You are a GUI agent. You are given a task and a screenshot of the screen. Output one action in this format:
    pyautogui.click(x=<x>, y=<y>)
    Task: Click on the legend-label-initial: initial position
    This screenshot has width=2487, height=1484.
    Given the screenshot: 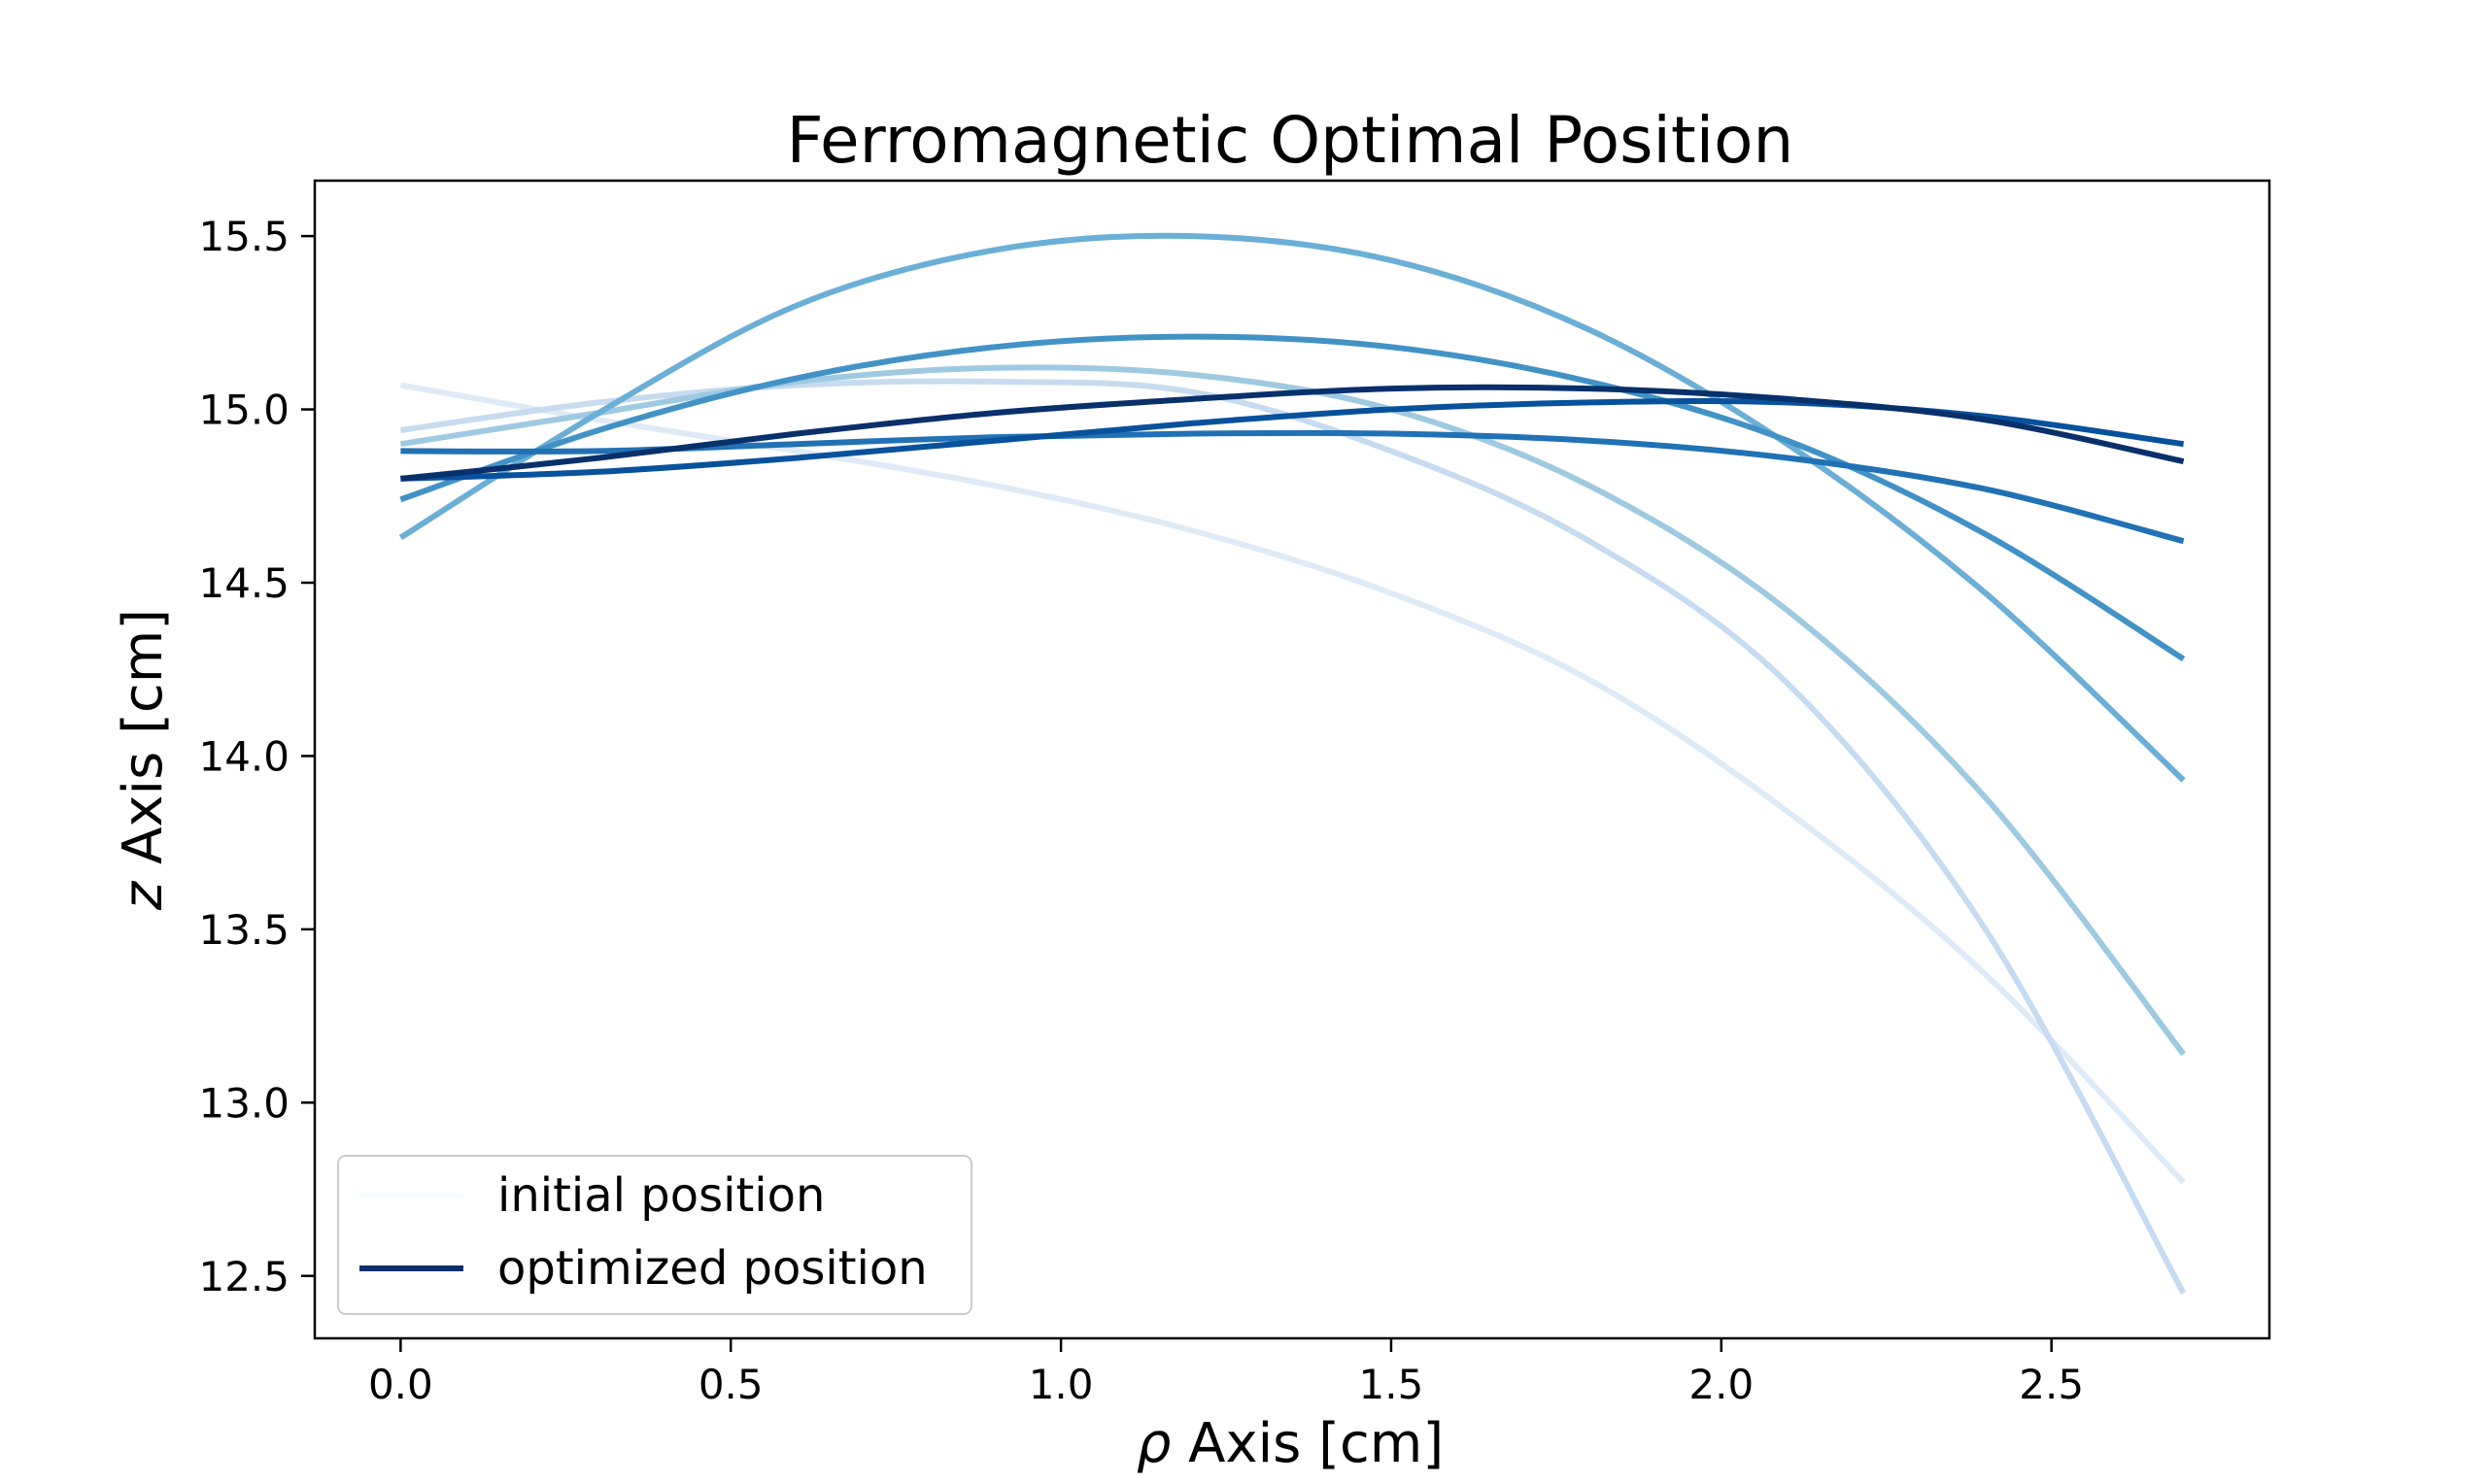 What is the action you would take?
    pyautogui.click(x=661, y=1195)
    